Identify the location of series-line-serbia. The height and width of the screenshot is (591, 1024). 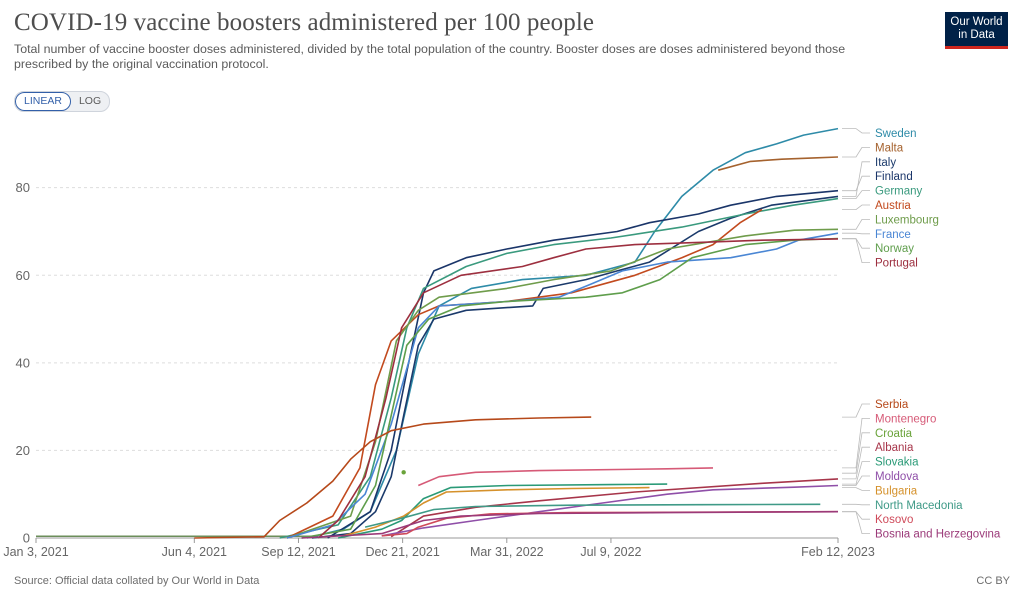
(393, 477).